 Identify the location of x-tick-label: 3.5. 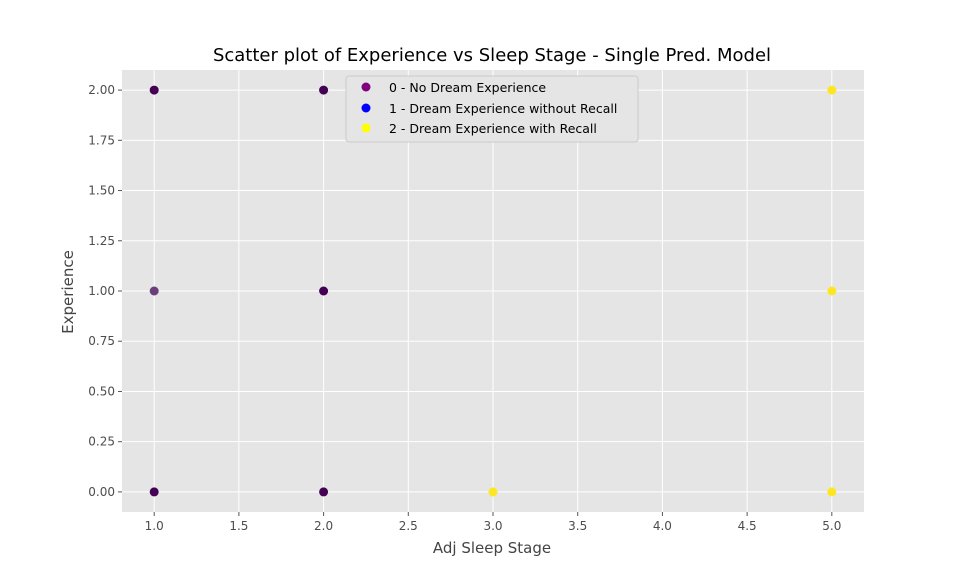
(577, 526).